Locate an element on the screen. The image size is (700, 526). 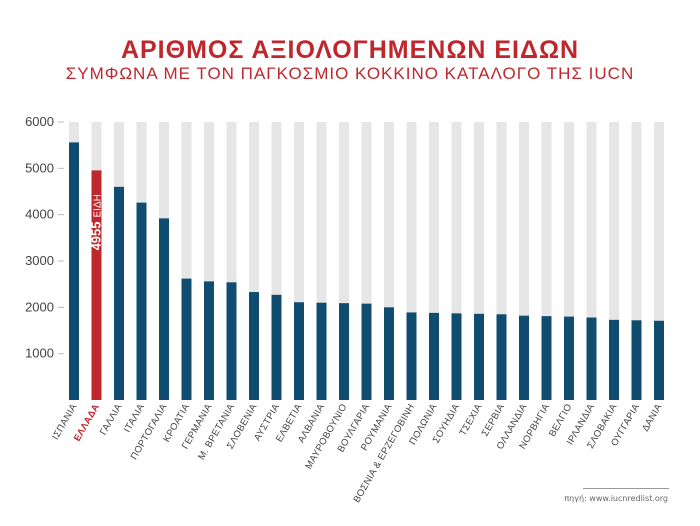
x-tick-label: ΓΑΛΛΙΑ is located at coordinates (111, 419).